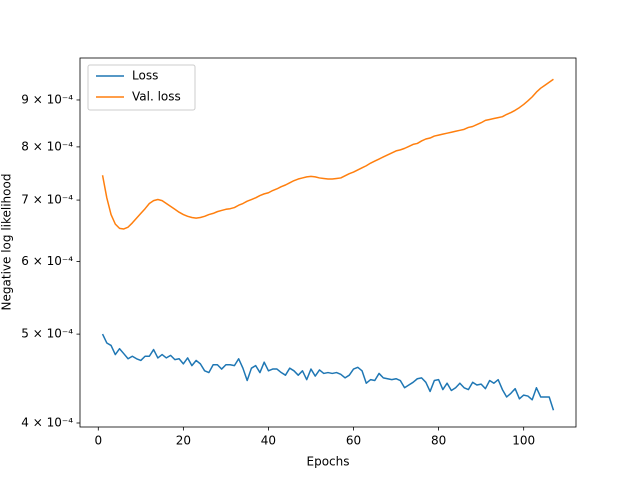  What do you see at coordinates (353, 441) in the screenshot?
I see `x-tick-label: 60` at bounding box center [353, 441].